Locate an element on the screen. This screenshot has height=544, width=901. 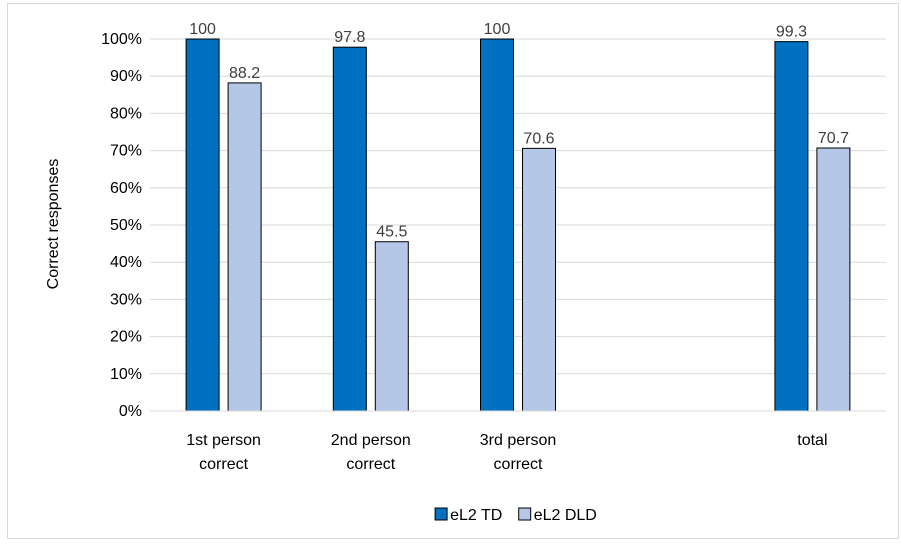
y-tick-label: 90% is located at coordinates (126, 76).